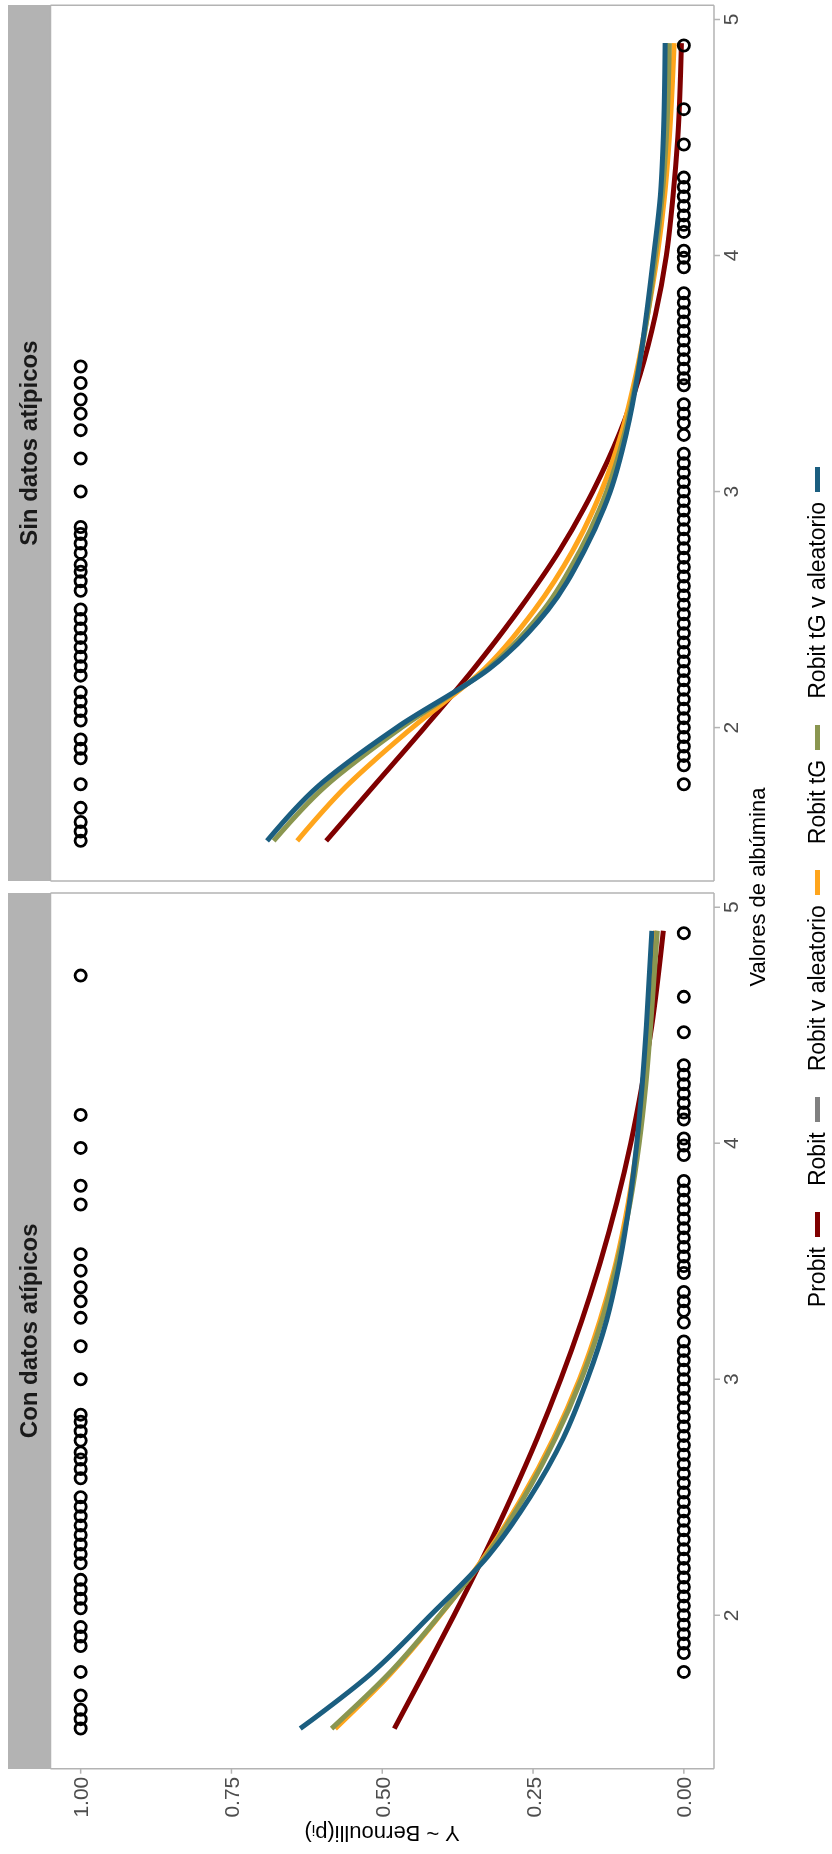 The width and height of the screenshot is (832, 1854). Describe the element at coordinates (817, 1277) in the screenshot. I see `legend-label: Probit` at that location.